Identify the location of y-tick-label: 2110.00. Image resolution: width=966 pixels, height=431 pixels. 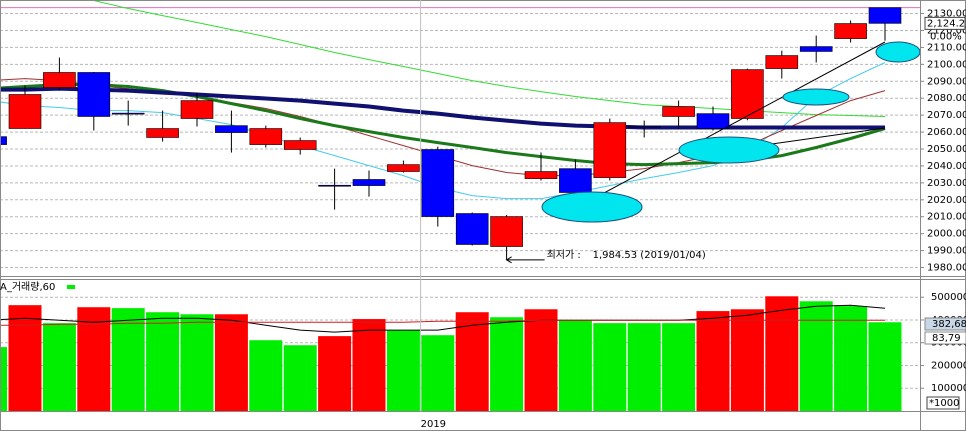
(946, 47).